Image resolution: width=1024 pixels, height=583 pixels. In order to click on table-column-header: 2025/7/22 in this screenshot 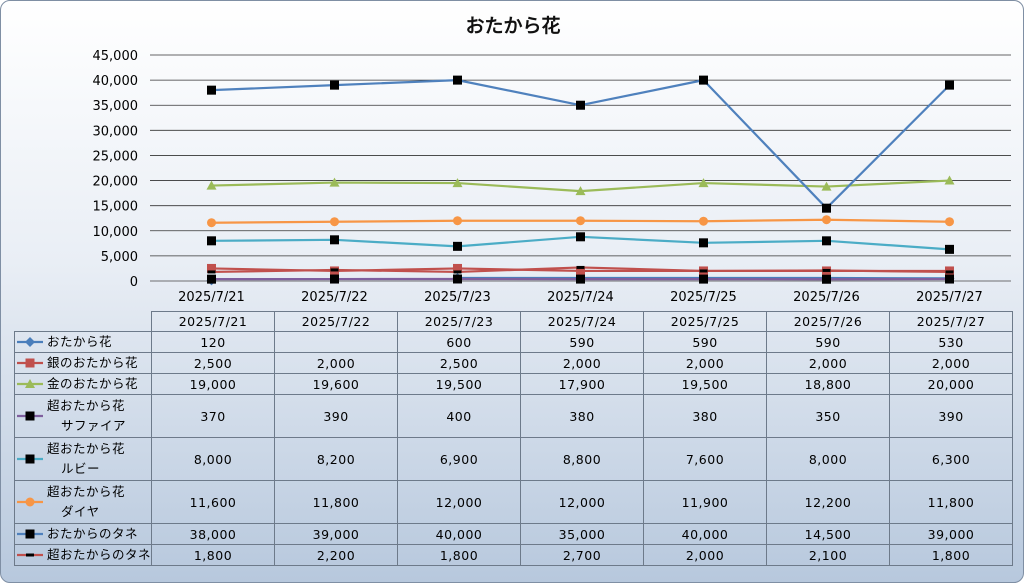, I will do `click(336, 321)`.